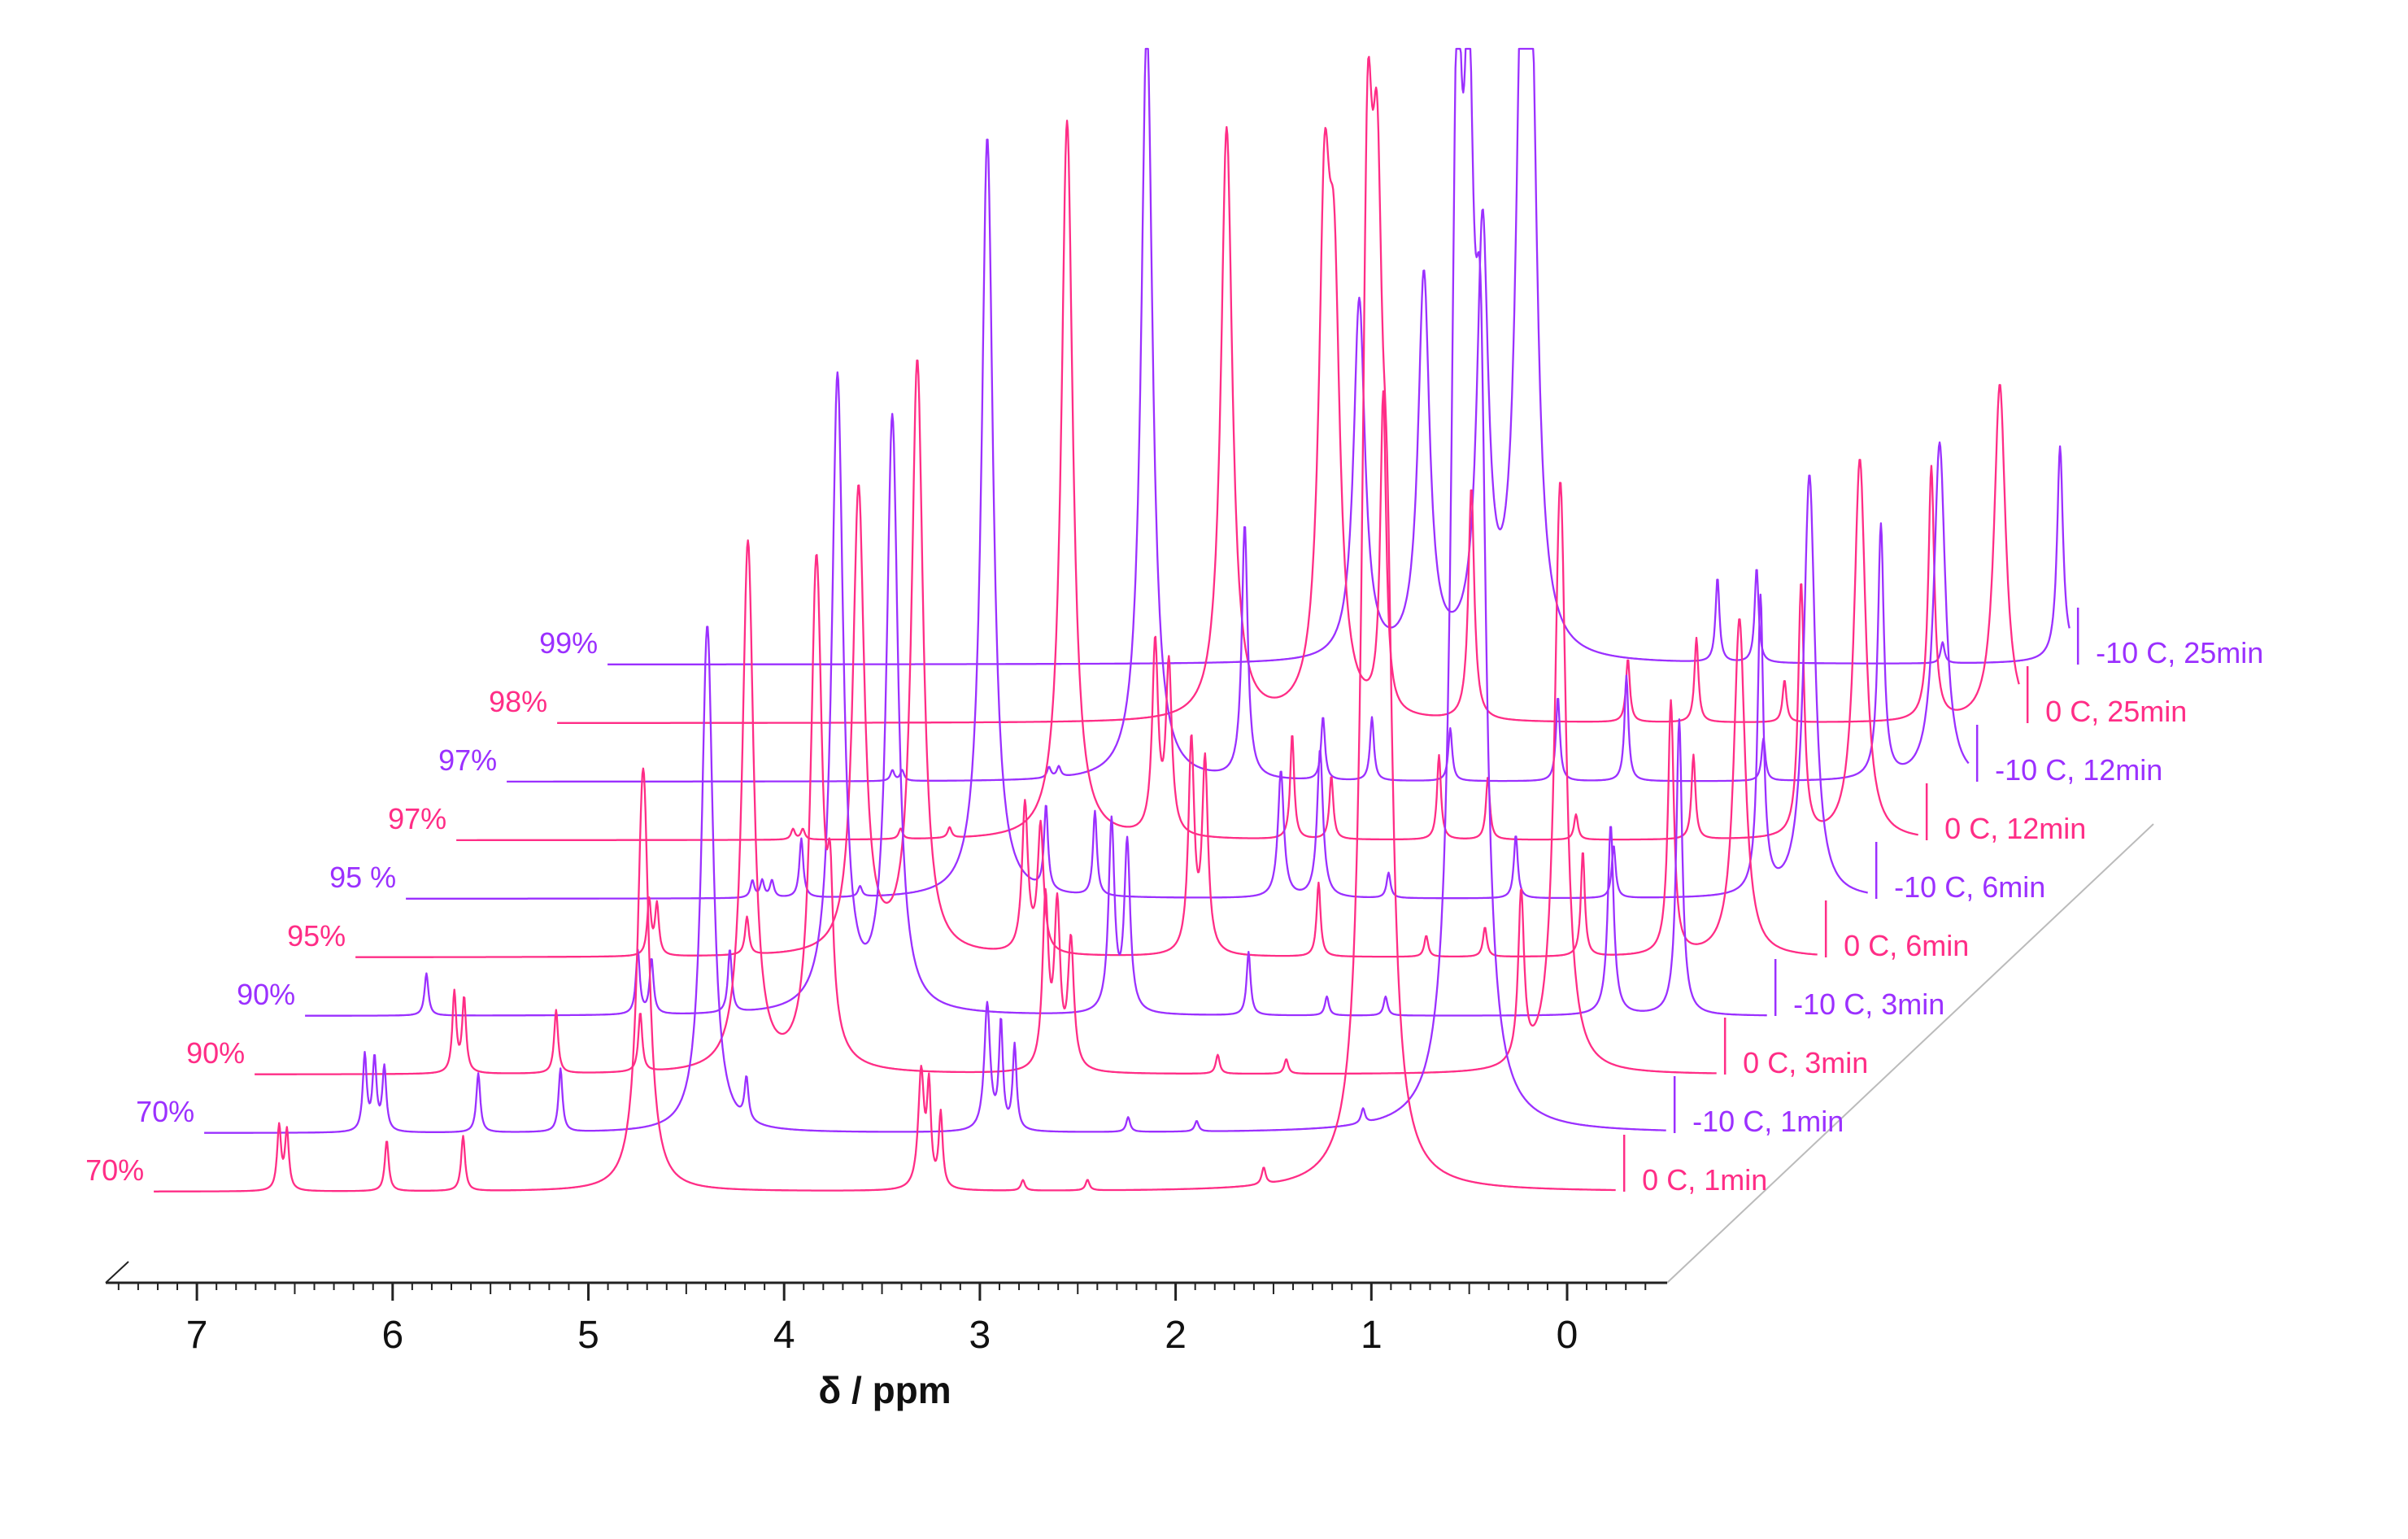 This screenshot has height=1539, width=2408. Describe the element at coordinates (1768, 1121) in the screenshot. I see `condition-label: -10 C, 1min` at that location.